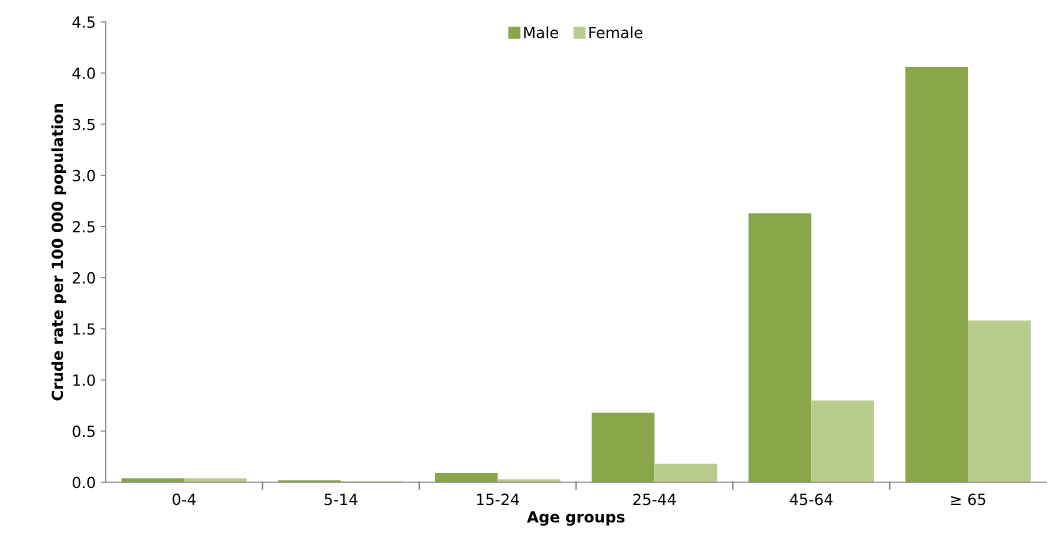 The height and width of the screenshot is (548, 1057). I want to click on legend-label: Male, so click(541, 32).